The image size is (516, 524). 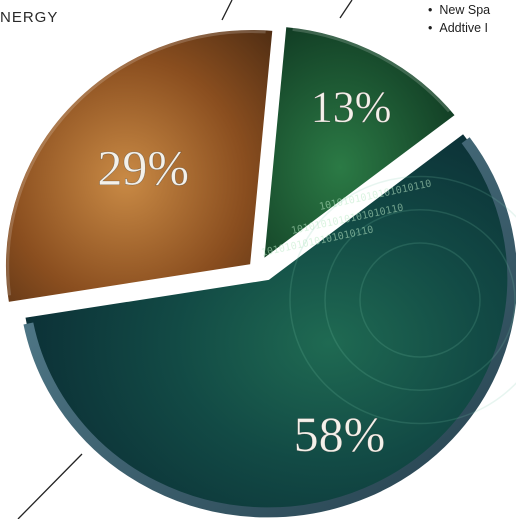 I want to click on callout-label-left: NERGY, so click(x=29, y=17).